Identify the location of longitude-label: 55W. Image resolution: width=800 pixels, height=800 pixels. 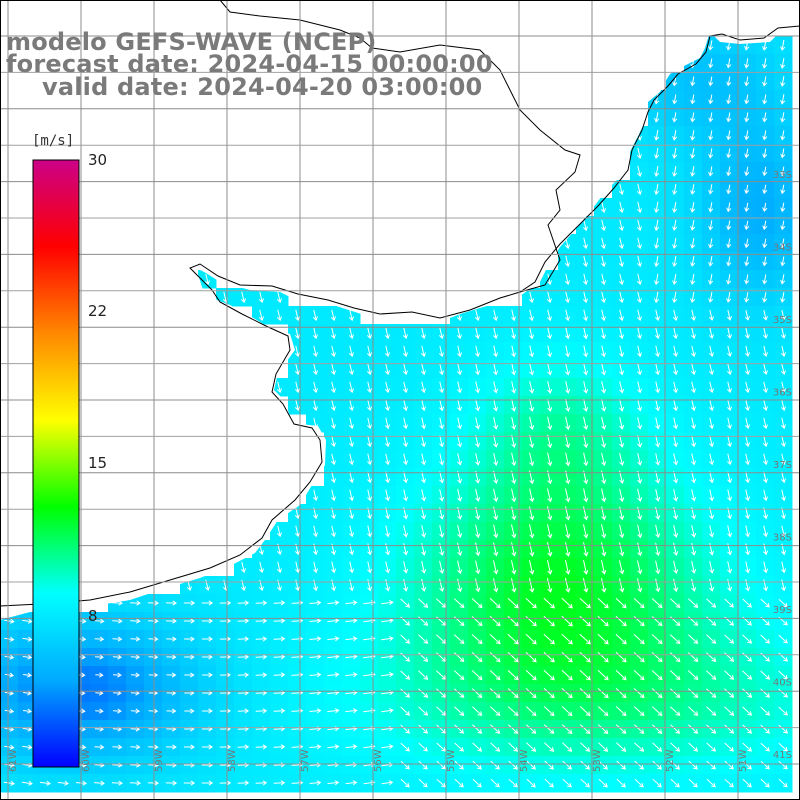
(451, 760).